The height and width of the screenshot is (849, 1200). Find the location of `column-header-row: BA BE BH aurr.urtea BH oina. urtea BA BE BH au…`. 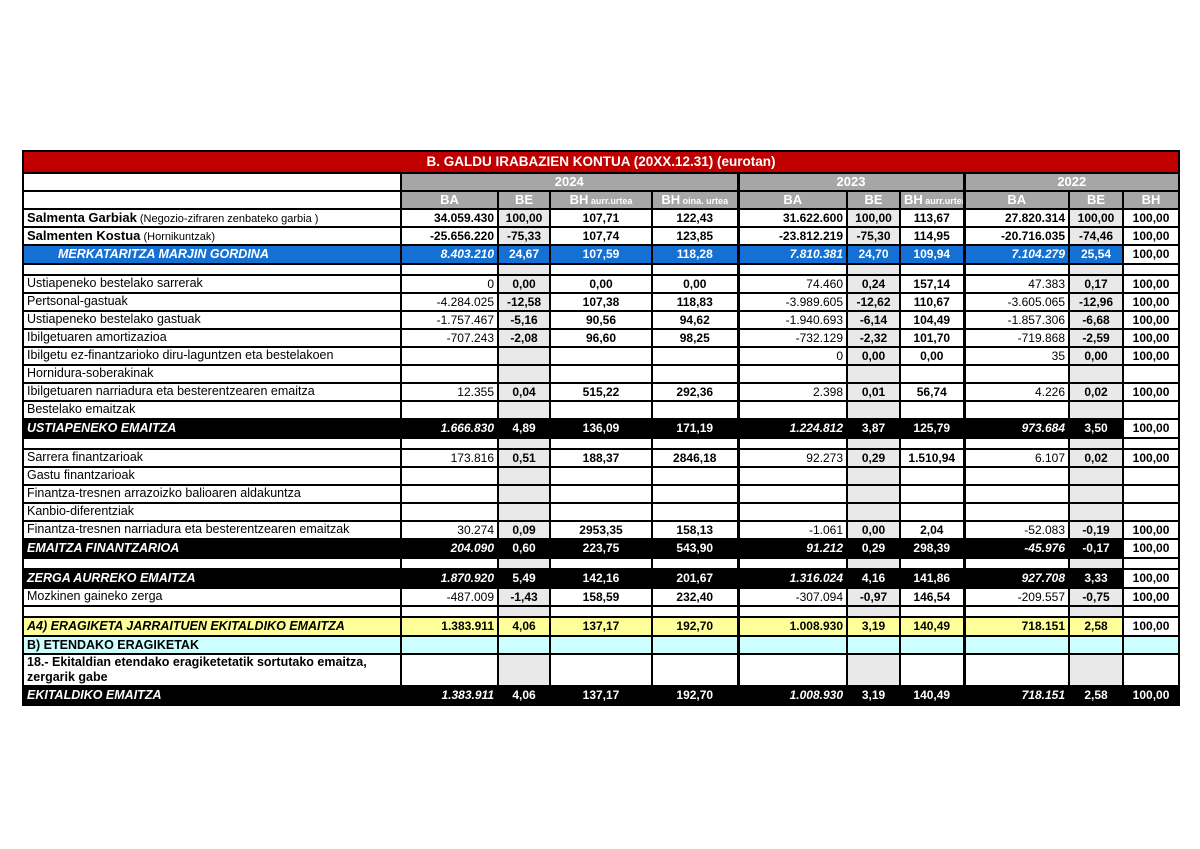

column-header-row: BA BE BH aurr.urtea BH oina. urtea BA BE BH au… is located at coordinates (601, 200).